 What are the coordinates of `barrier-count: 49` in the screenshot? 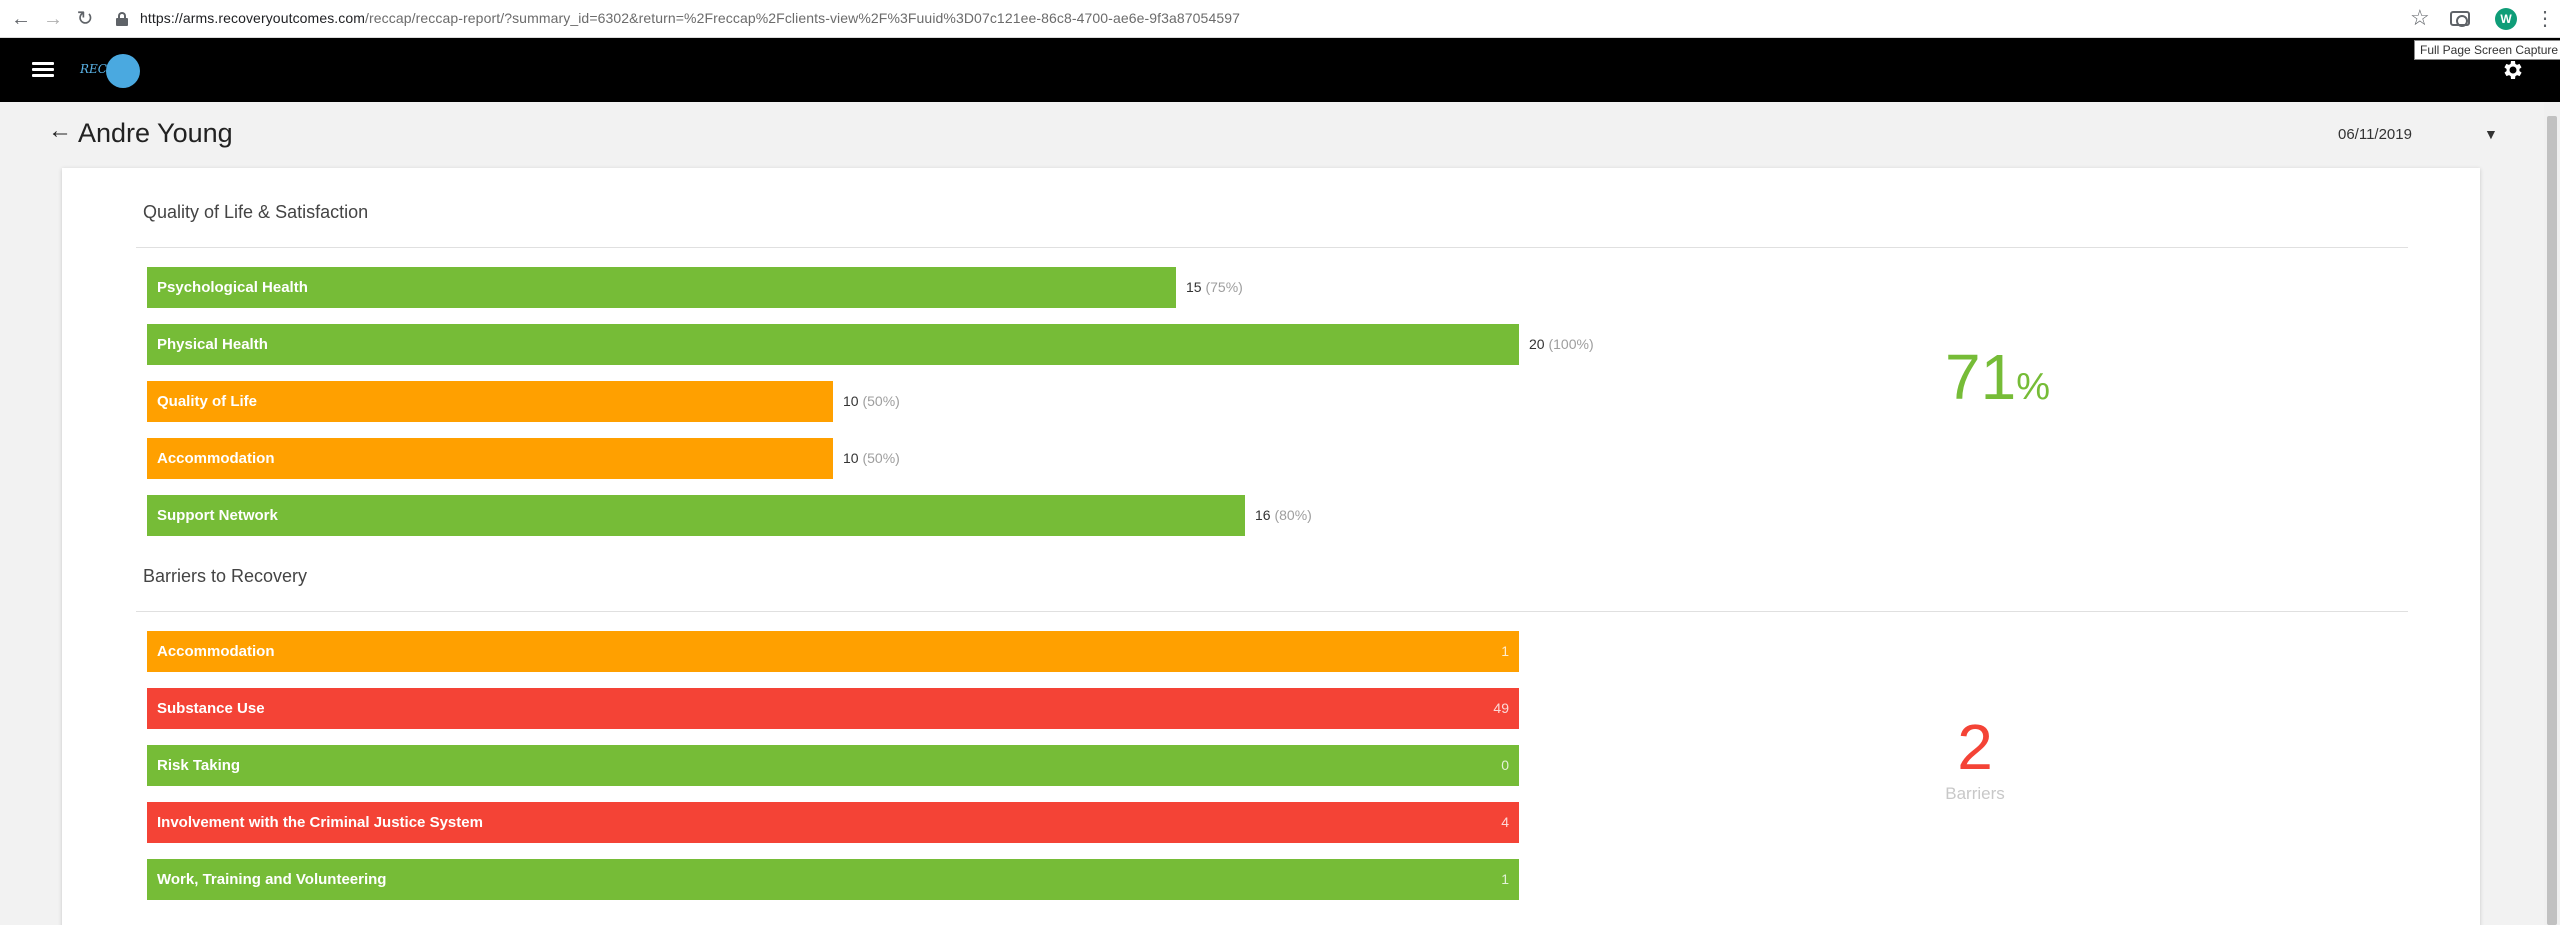 It's located at (1501, 708).